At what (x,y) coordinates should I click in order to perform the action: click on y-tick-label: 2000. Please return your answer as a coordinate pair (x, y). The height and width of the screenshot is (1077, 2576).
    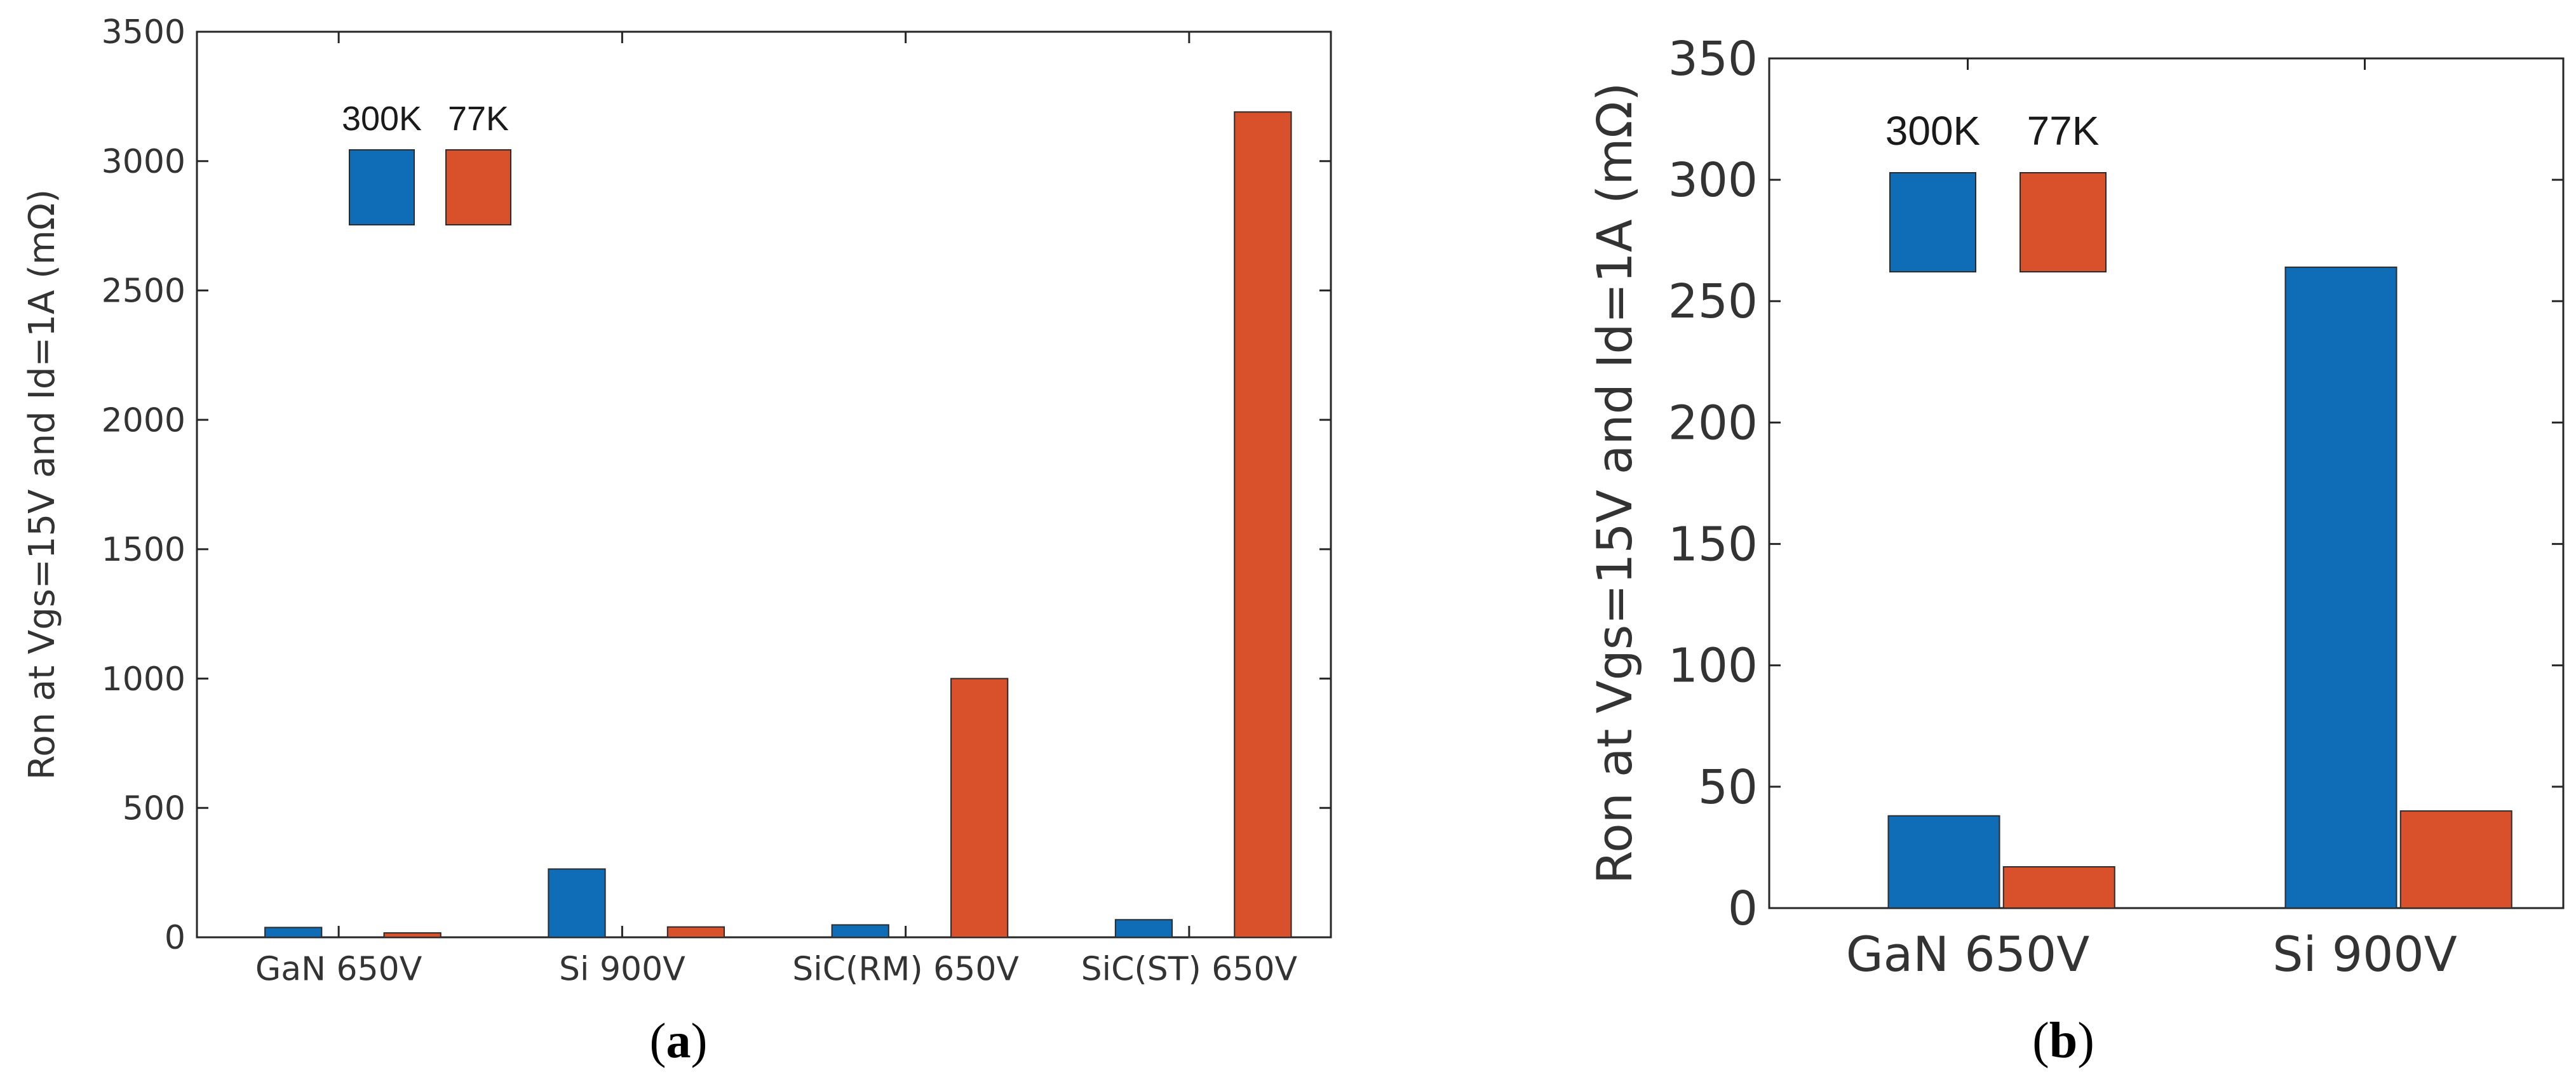
    Looking at the image, I should click on (143, 420).